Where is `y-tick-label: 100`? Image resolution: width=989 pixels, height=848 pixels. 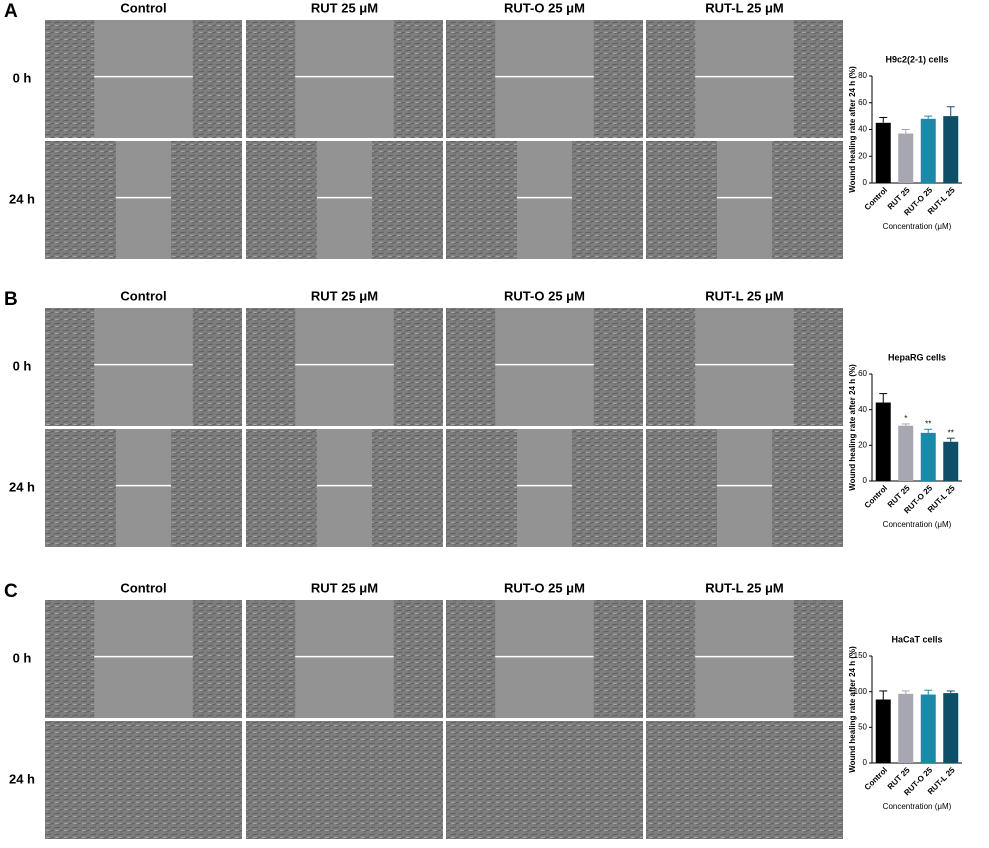
y-tick-label: 100 is located at coordinates (861, 691).